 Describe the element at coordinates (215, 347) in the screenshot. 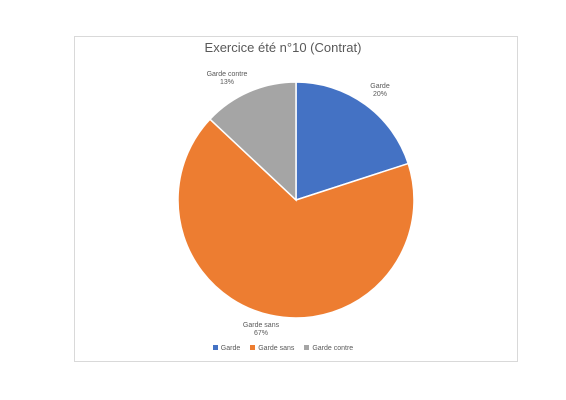

I see `legend-swatch-garde` at that location.